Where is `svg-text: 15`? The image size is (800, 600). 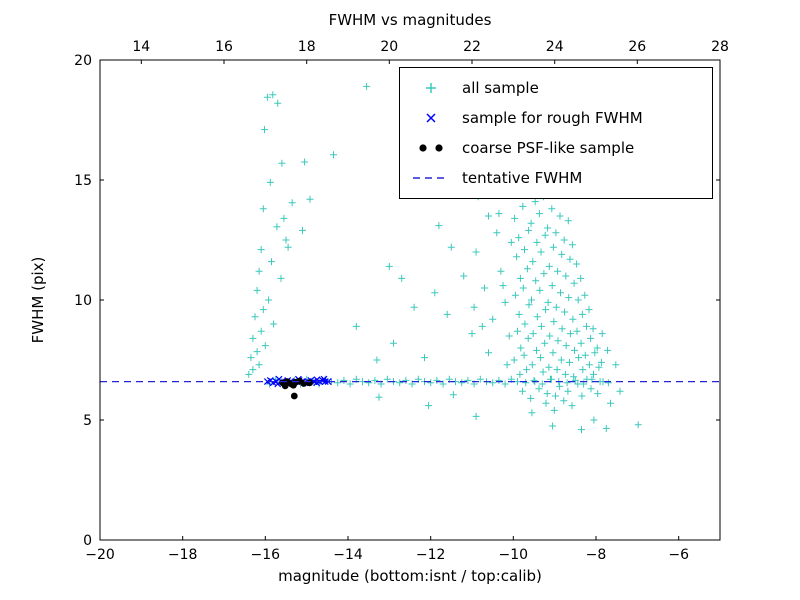 svg-text: 15 is located at coordinates (83, 181).